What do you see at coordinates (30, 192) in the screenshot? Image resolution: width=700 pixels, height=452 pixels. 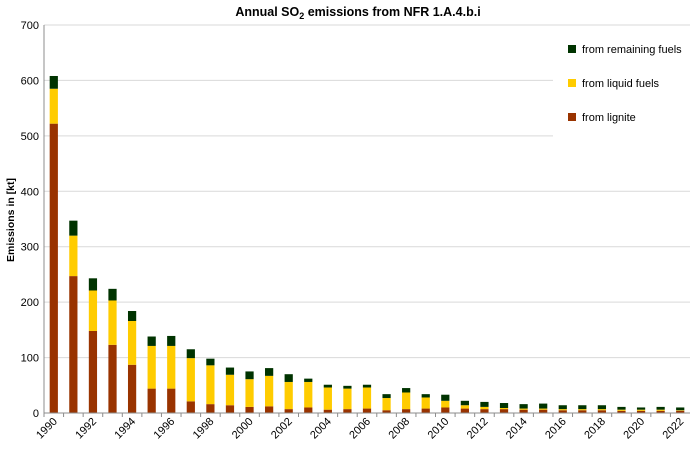 I see `y-tick-label: 400` at bounding box center [30, 192].